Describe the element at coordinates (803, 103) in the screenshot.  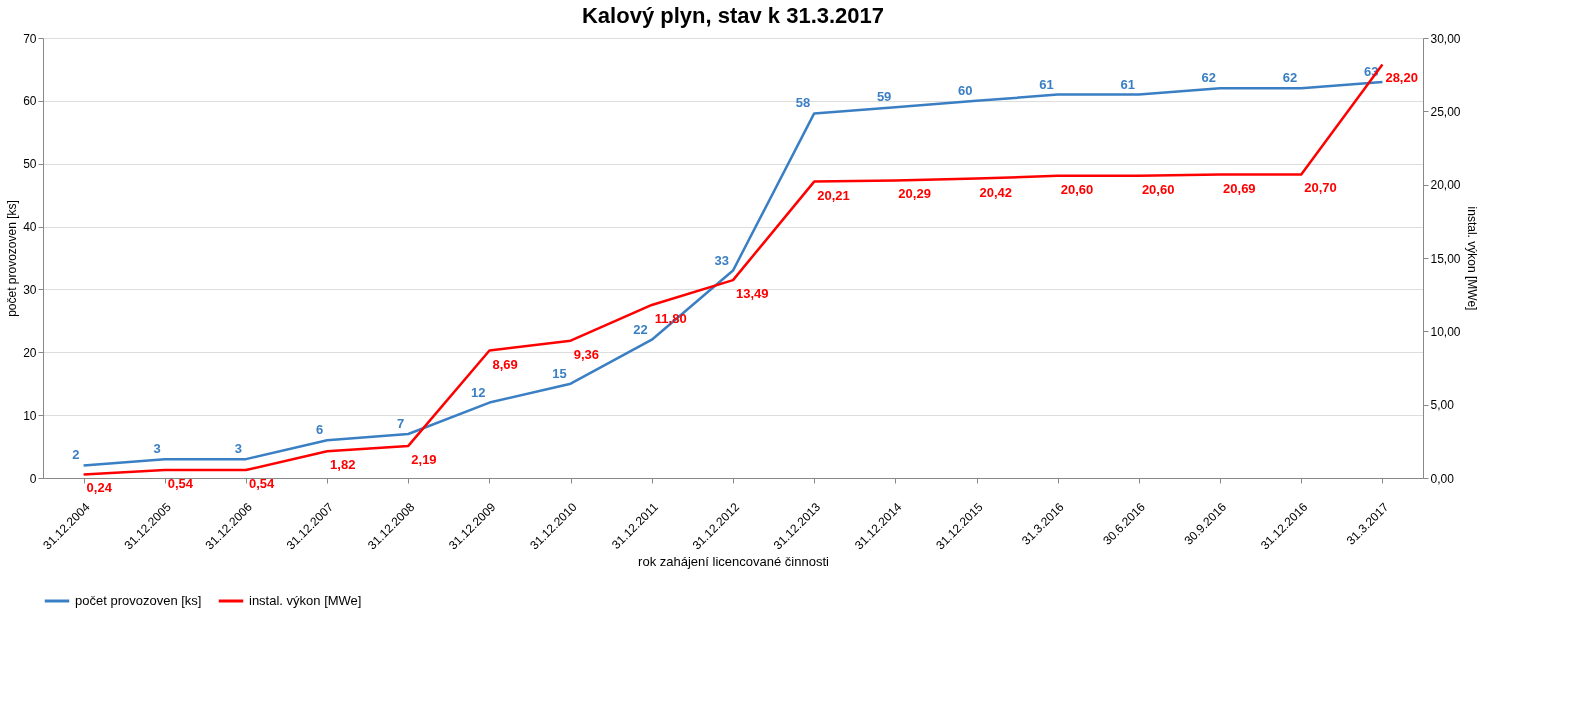
I see `data-label: 58` at that location.